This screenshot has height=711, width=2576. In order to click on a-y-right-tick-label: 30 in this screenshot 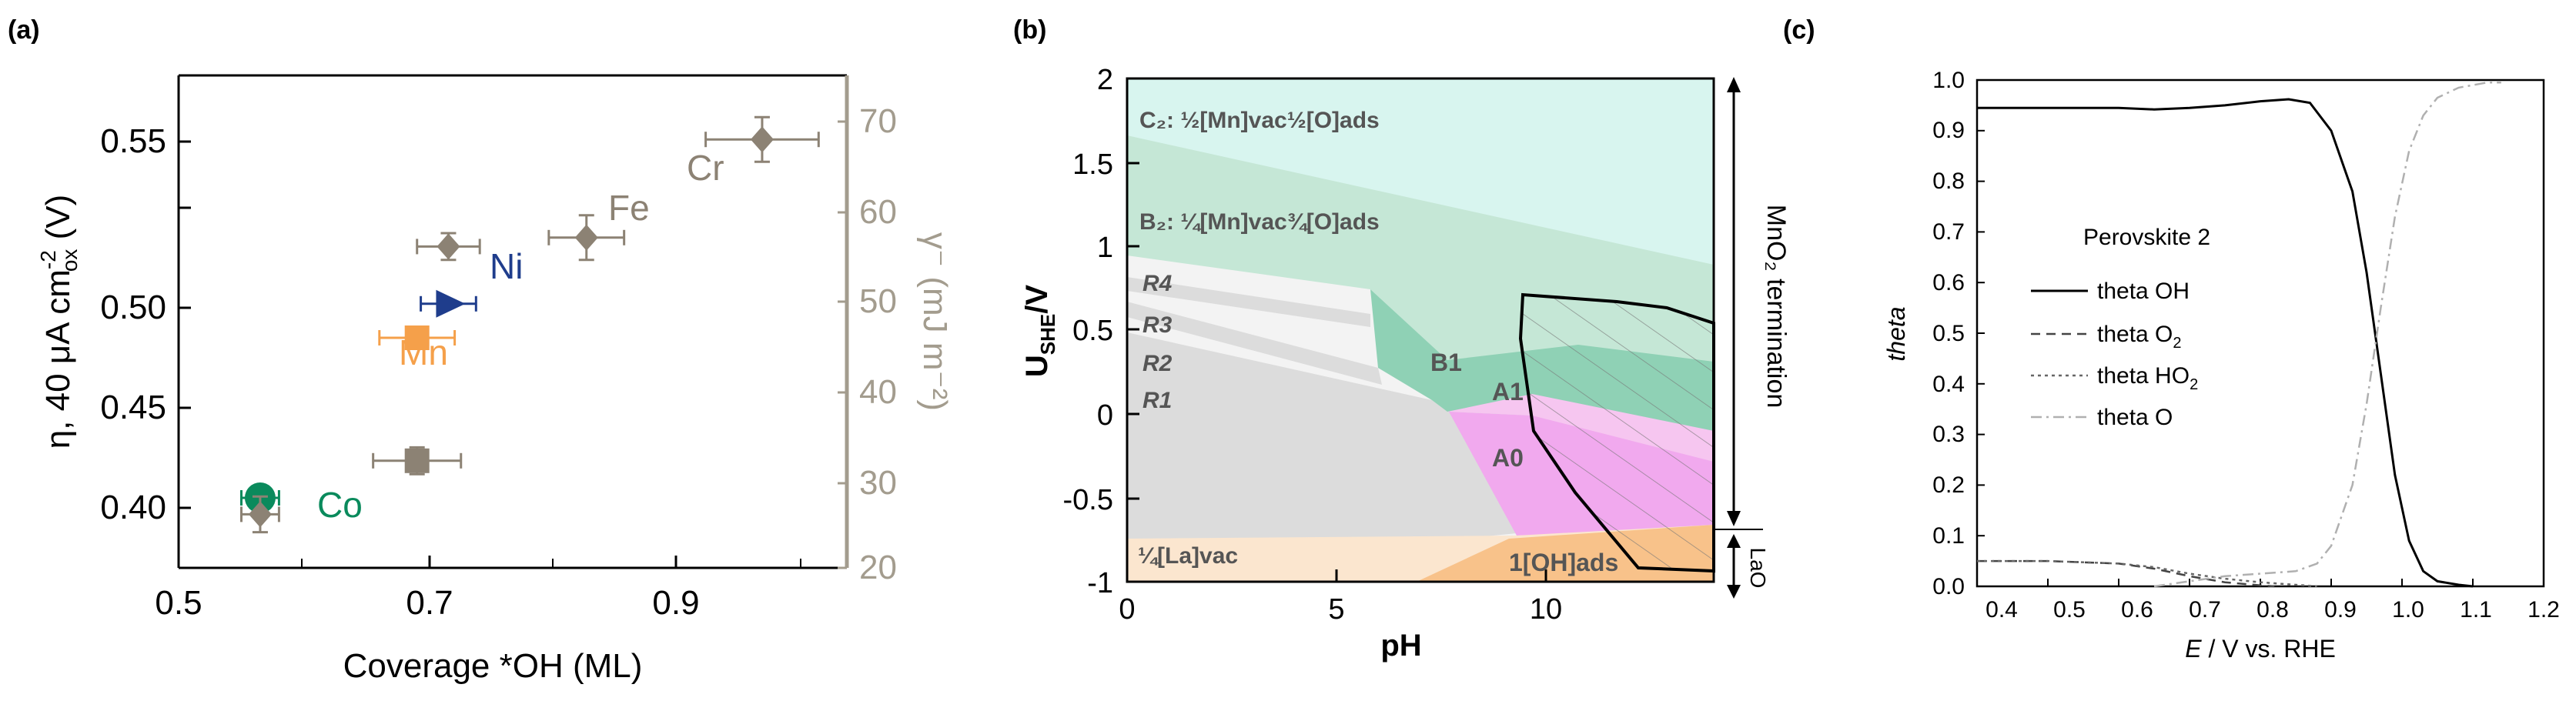, I will do `click(878, 483)`.